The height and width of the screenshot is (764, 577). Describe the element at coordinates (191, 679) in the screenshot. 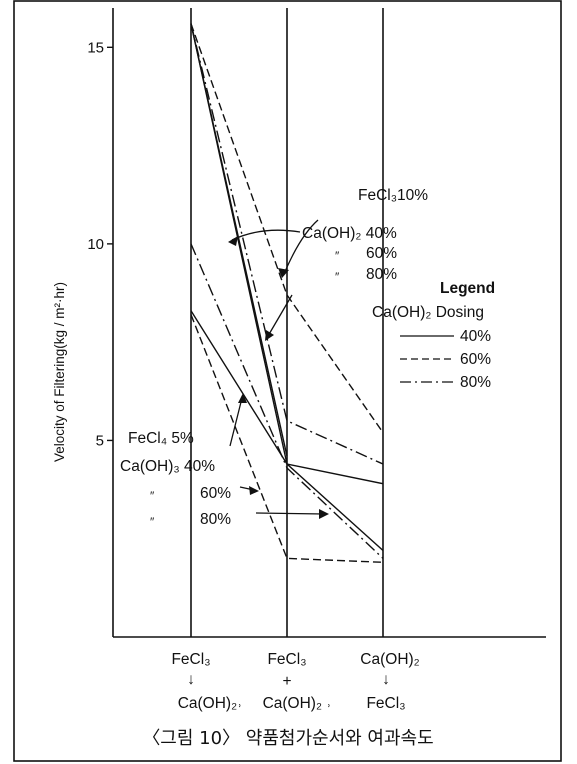

I see `category-1-arrow: ↓` at that location.